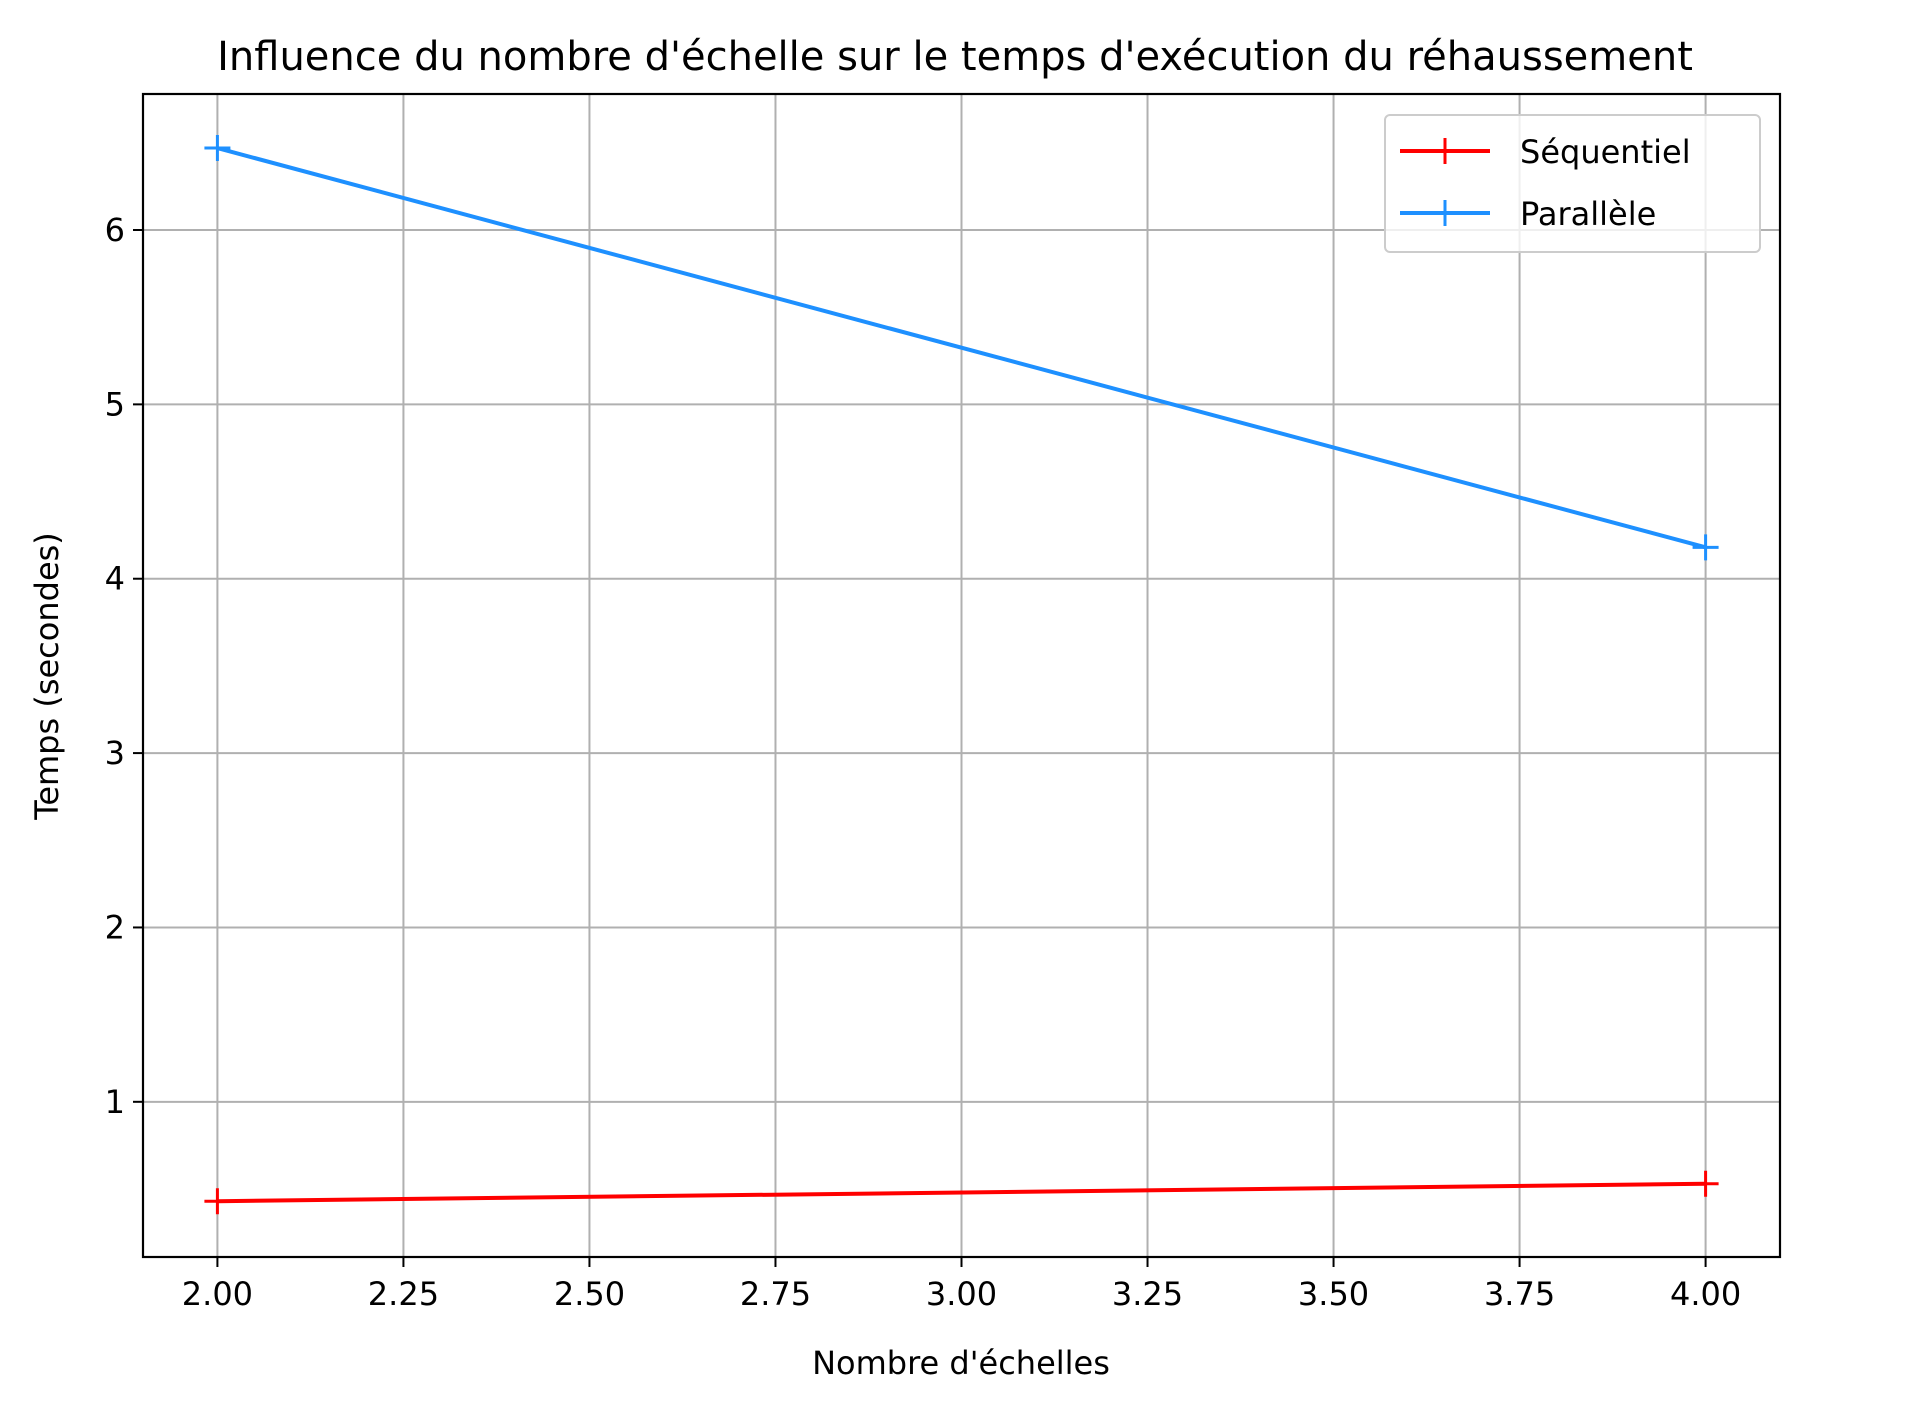 This screenshot has height=1405, width=1908. What do you see at coordinates (403, 1294) in the screenshot?
I see `x-tick-label: 2.25` at bounding box center [403, 1294].